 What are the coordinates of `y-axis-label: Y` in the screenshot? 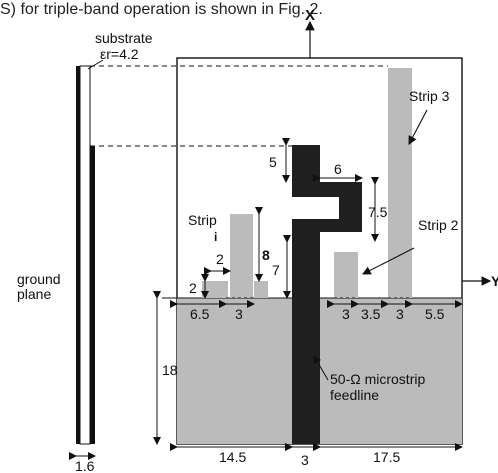 It's located at (494, 281).